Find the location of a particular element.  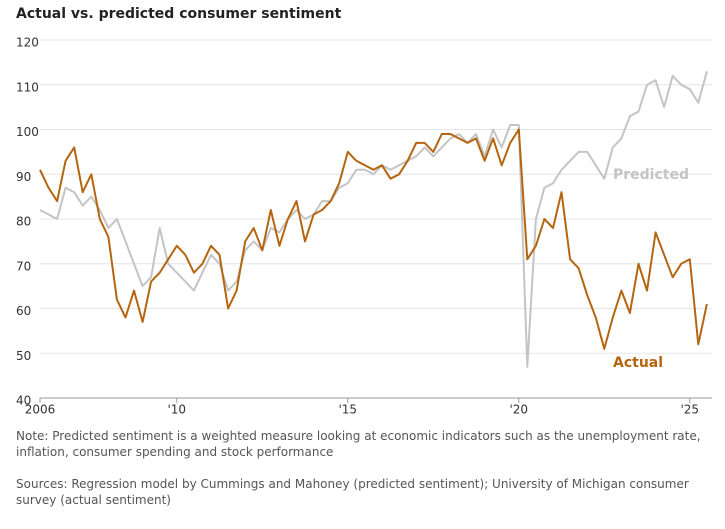

chart-title: Actual vs. predicted consumer sentiment is located at coordinates (179, 14).